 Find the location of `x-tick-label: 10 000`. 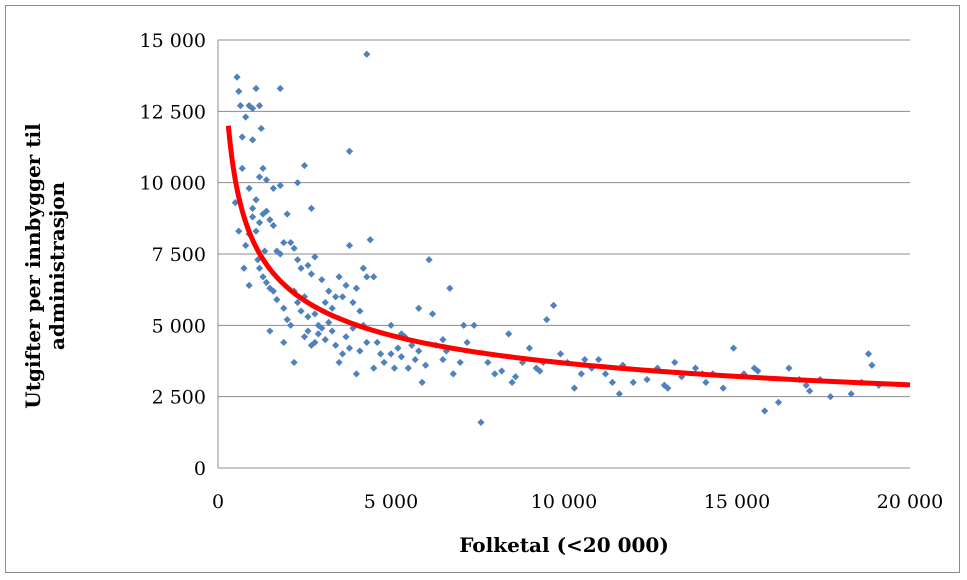

x-tick-label: 10 000 is located at coordinates (564, 502).